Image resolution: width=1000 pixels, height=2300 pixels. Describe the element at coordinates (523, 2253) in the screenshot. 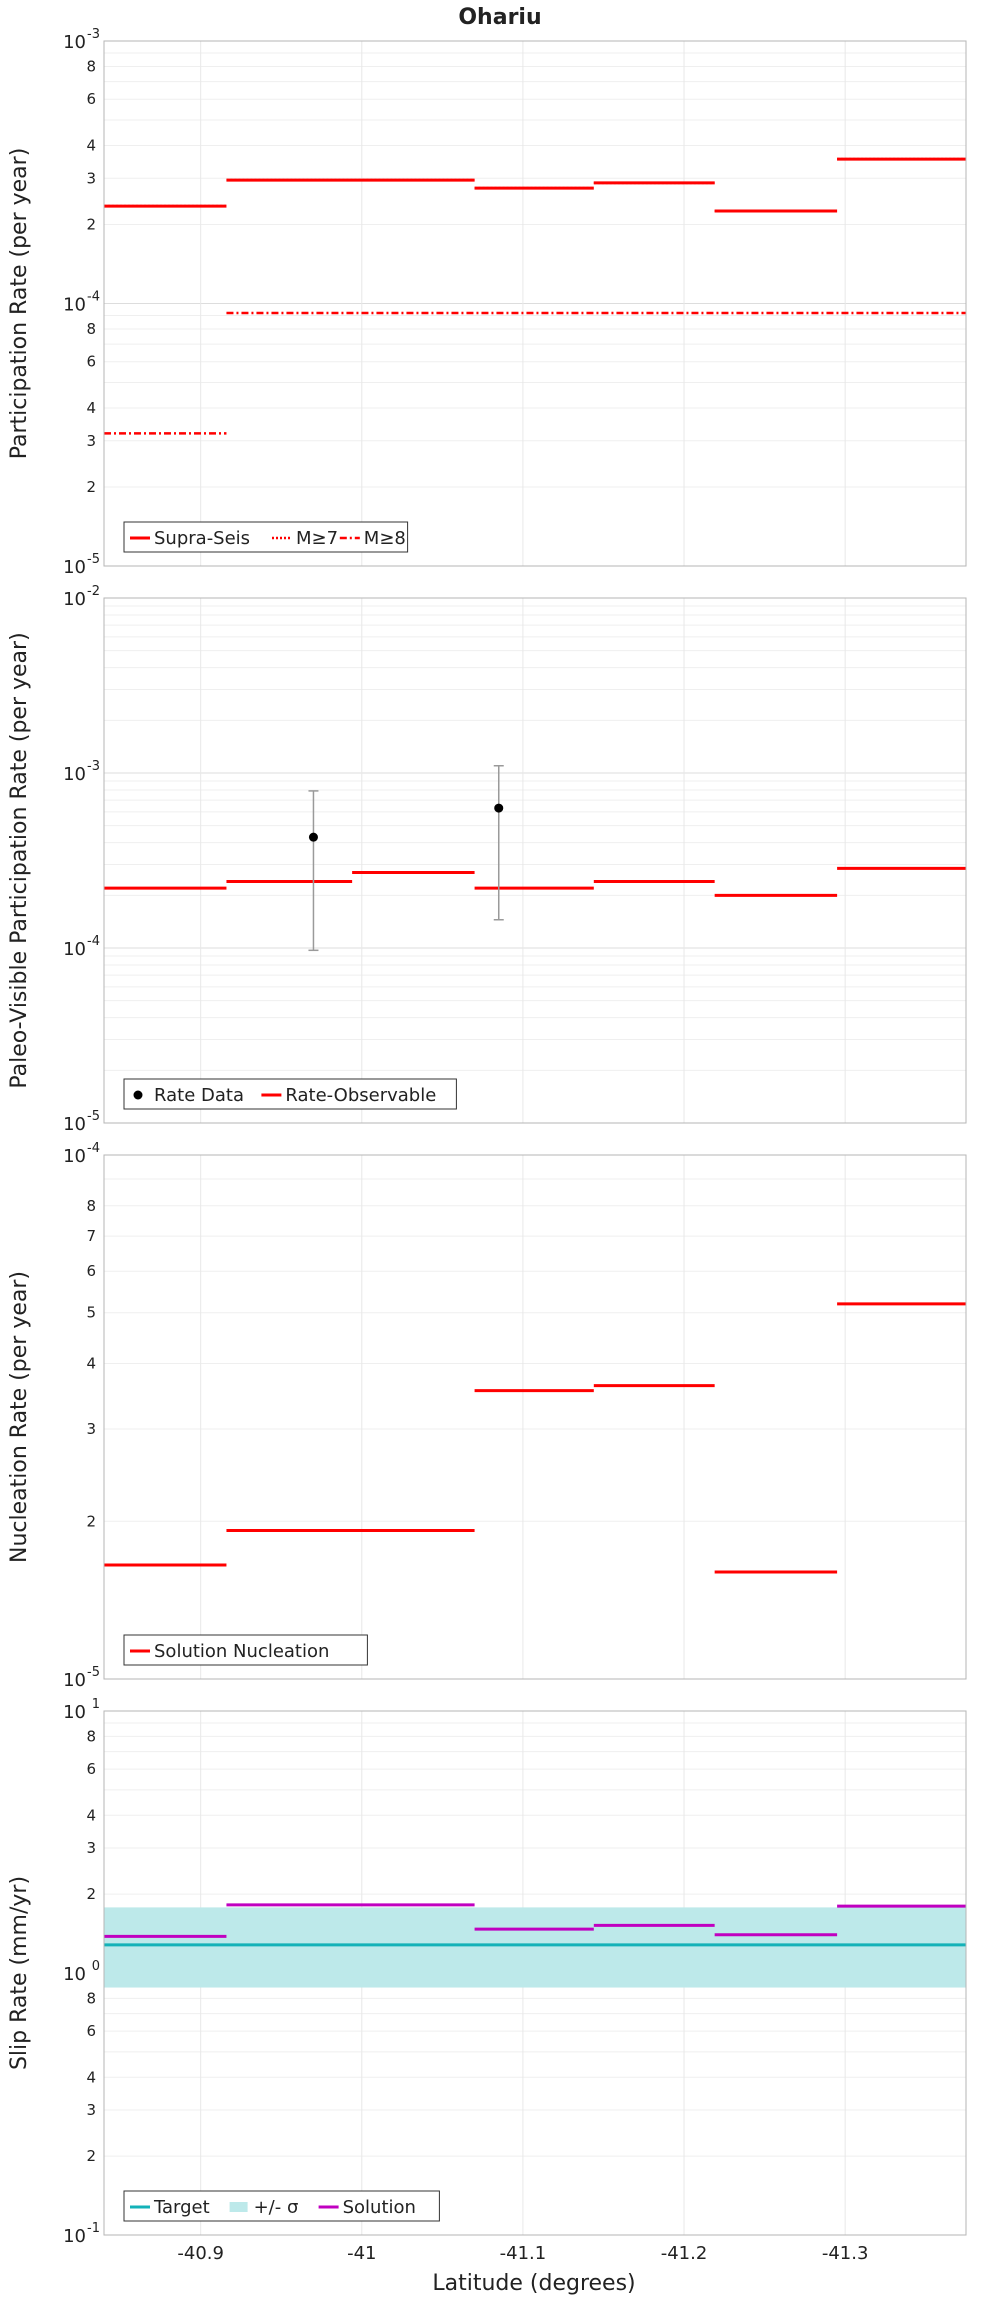

I see `x-tick-label-2: -41.1` at that location.